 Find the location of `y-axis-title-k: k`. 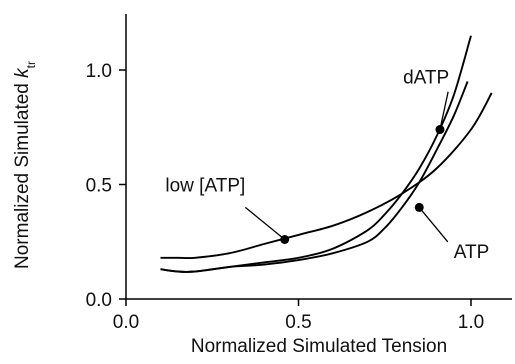

y-axis-title-k: k is located at coordinates (22, 72).